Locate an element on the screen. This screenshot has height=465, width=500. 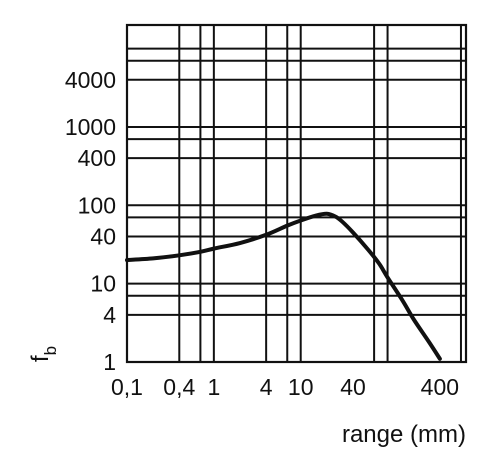
y-tick-label: 400 is located at coordinates (97, 158).